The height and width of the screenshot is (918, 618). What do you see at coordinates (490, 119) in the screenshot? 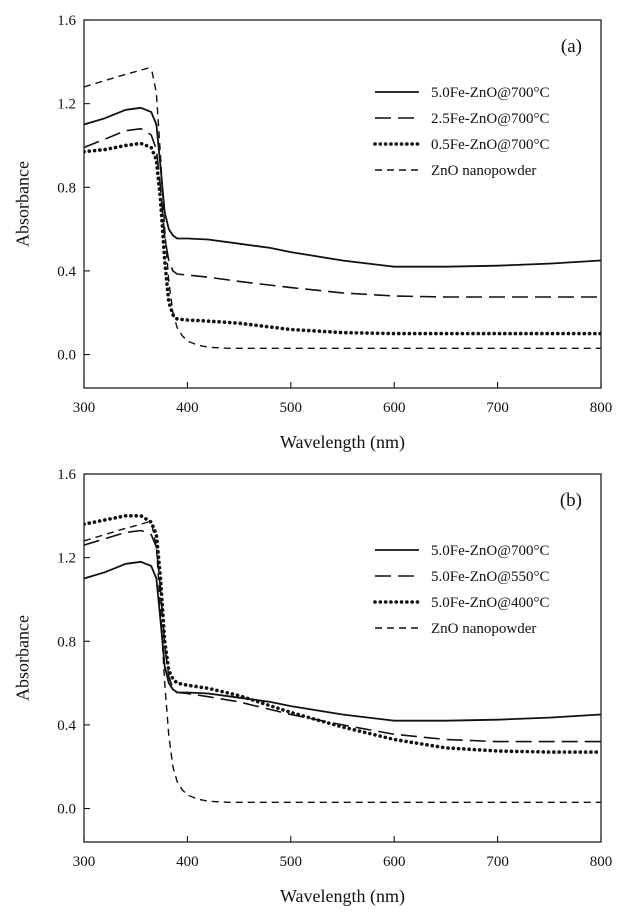
I see `legend-label: 2.5Fe-ZnO@700°C` at bounding box center [490, 119].